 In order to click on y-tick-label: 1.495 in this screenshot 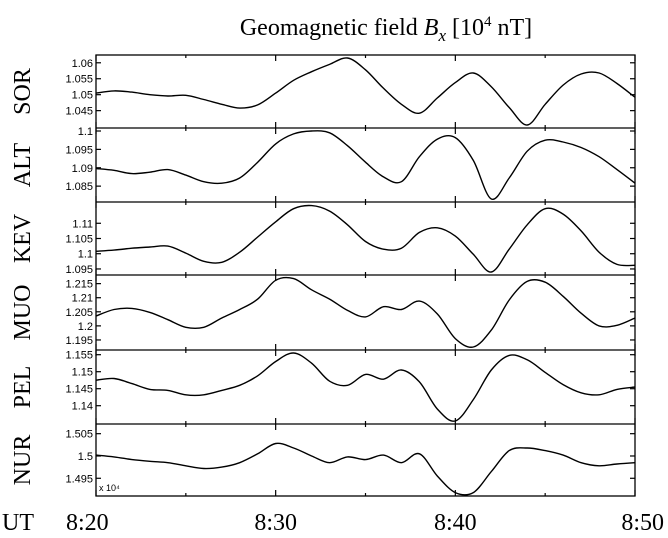, I will do `click(79, 479)`.